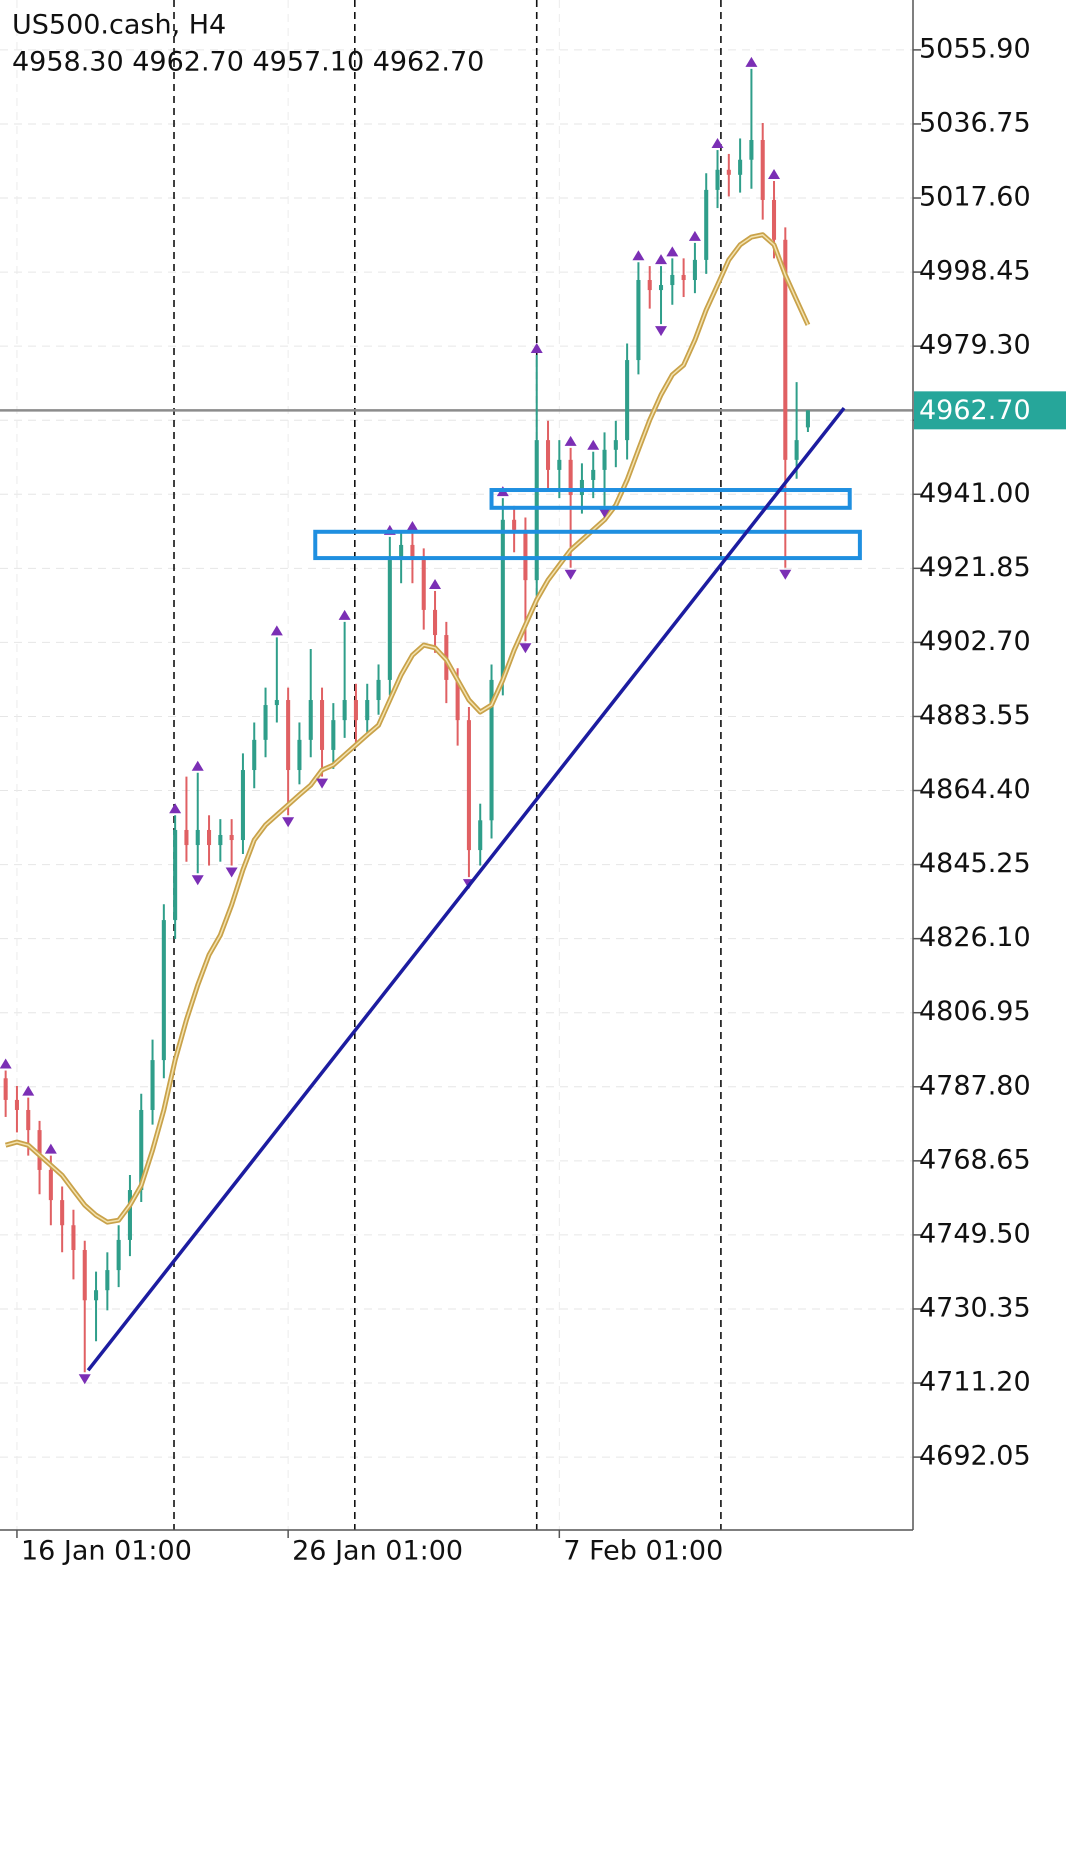 The height and width of the screenshot is (1872, 1067). Describe the element at coordinates (975, 937) in the screenshot. I see `y-tick-label: 4826.10` at that location.